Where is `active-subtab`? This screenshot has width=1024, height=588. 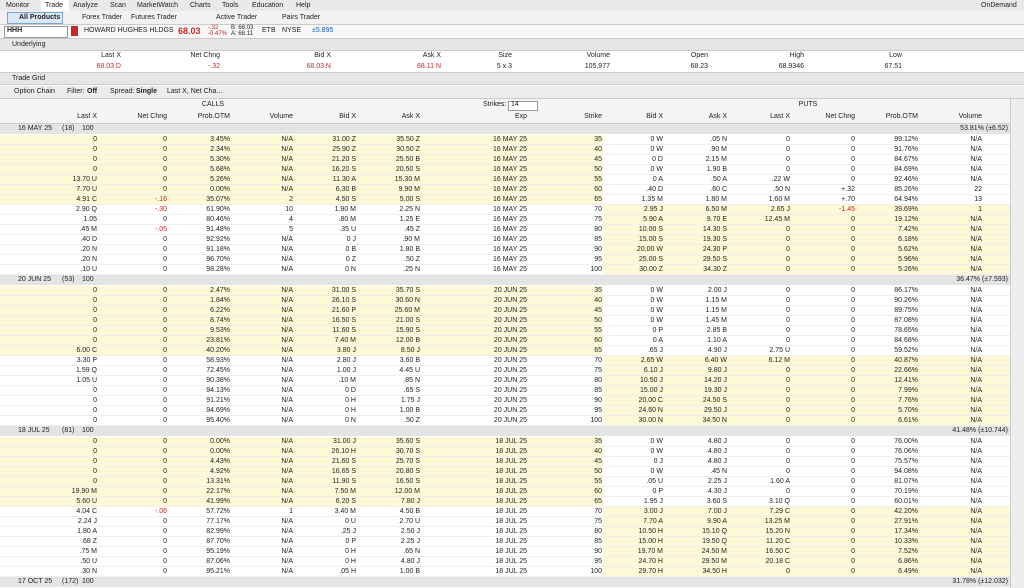
active-subtab is located at coordinates (35, 18).